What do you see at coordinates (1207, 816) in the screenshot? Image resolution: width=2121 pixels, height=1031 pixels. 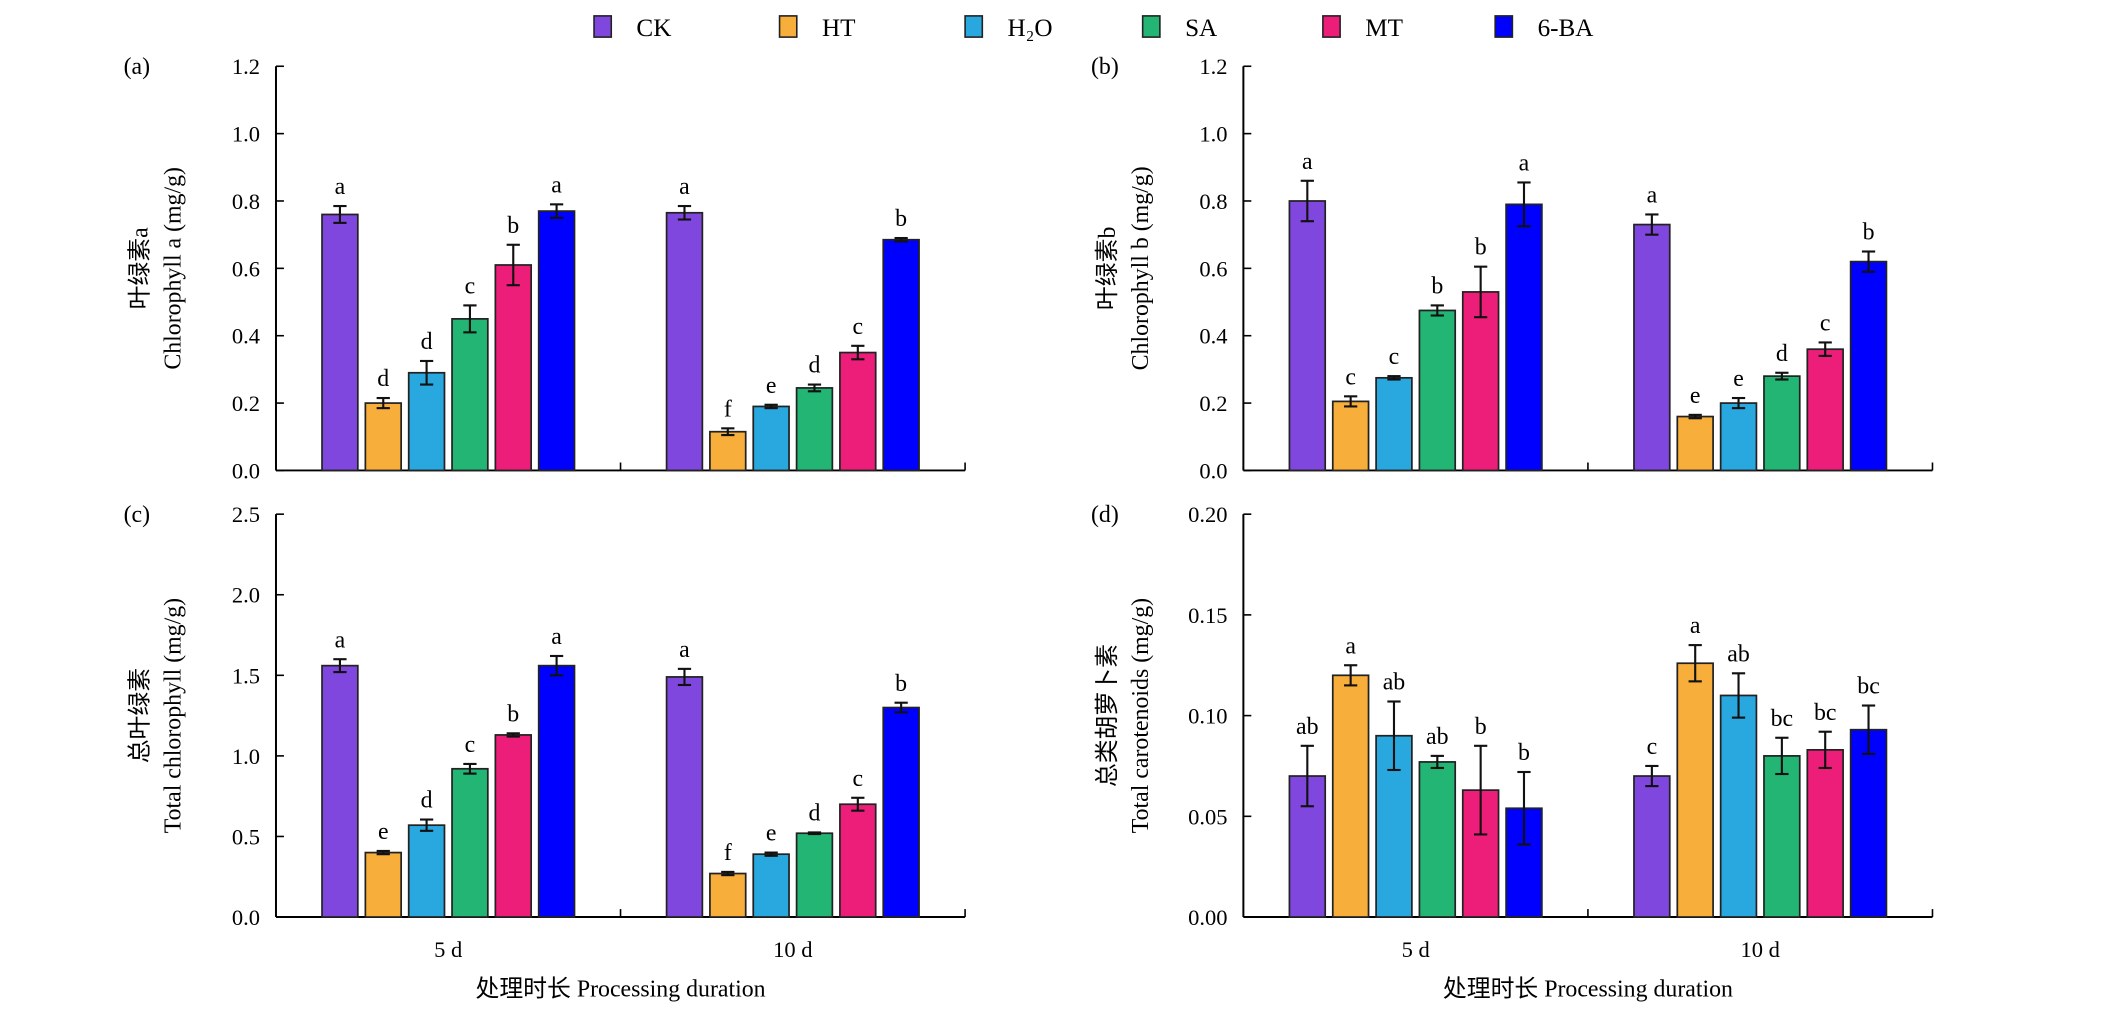 I see `y-tick-label: 0.05` at bounding box center [1207, 816].